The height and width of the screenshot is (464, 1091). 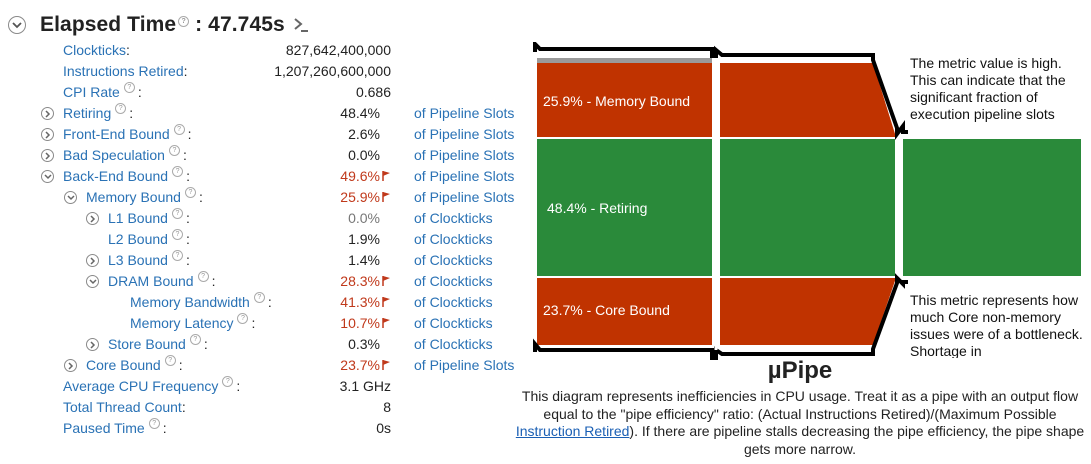 What do you see at coordinates (147, 344) in the screenshot?
I see `metric-label-text: Store Bound` at bounding box center [147, 344].